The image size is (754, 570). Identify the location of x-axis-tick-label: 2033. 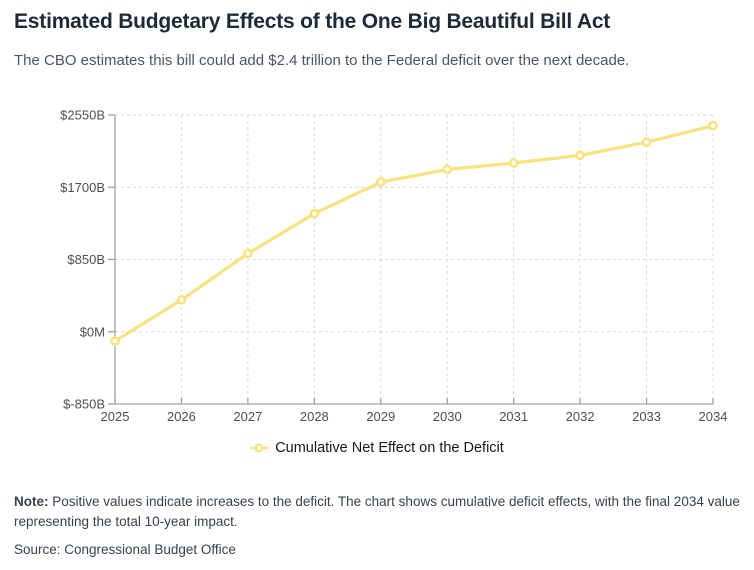
(646, 416).